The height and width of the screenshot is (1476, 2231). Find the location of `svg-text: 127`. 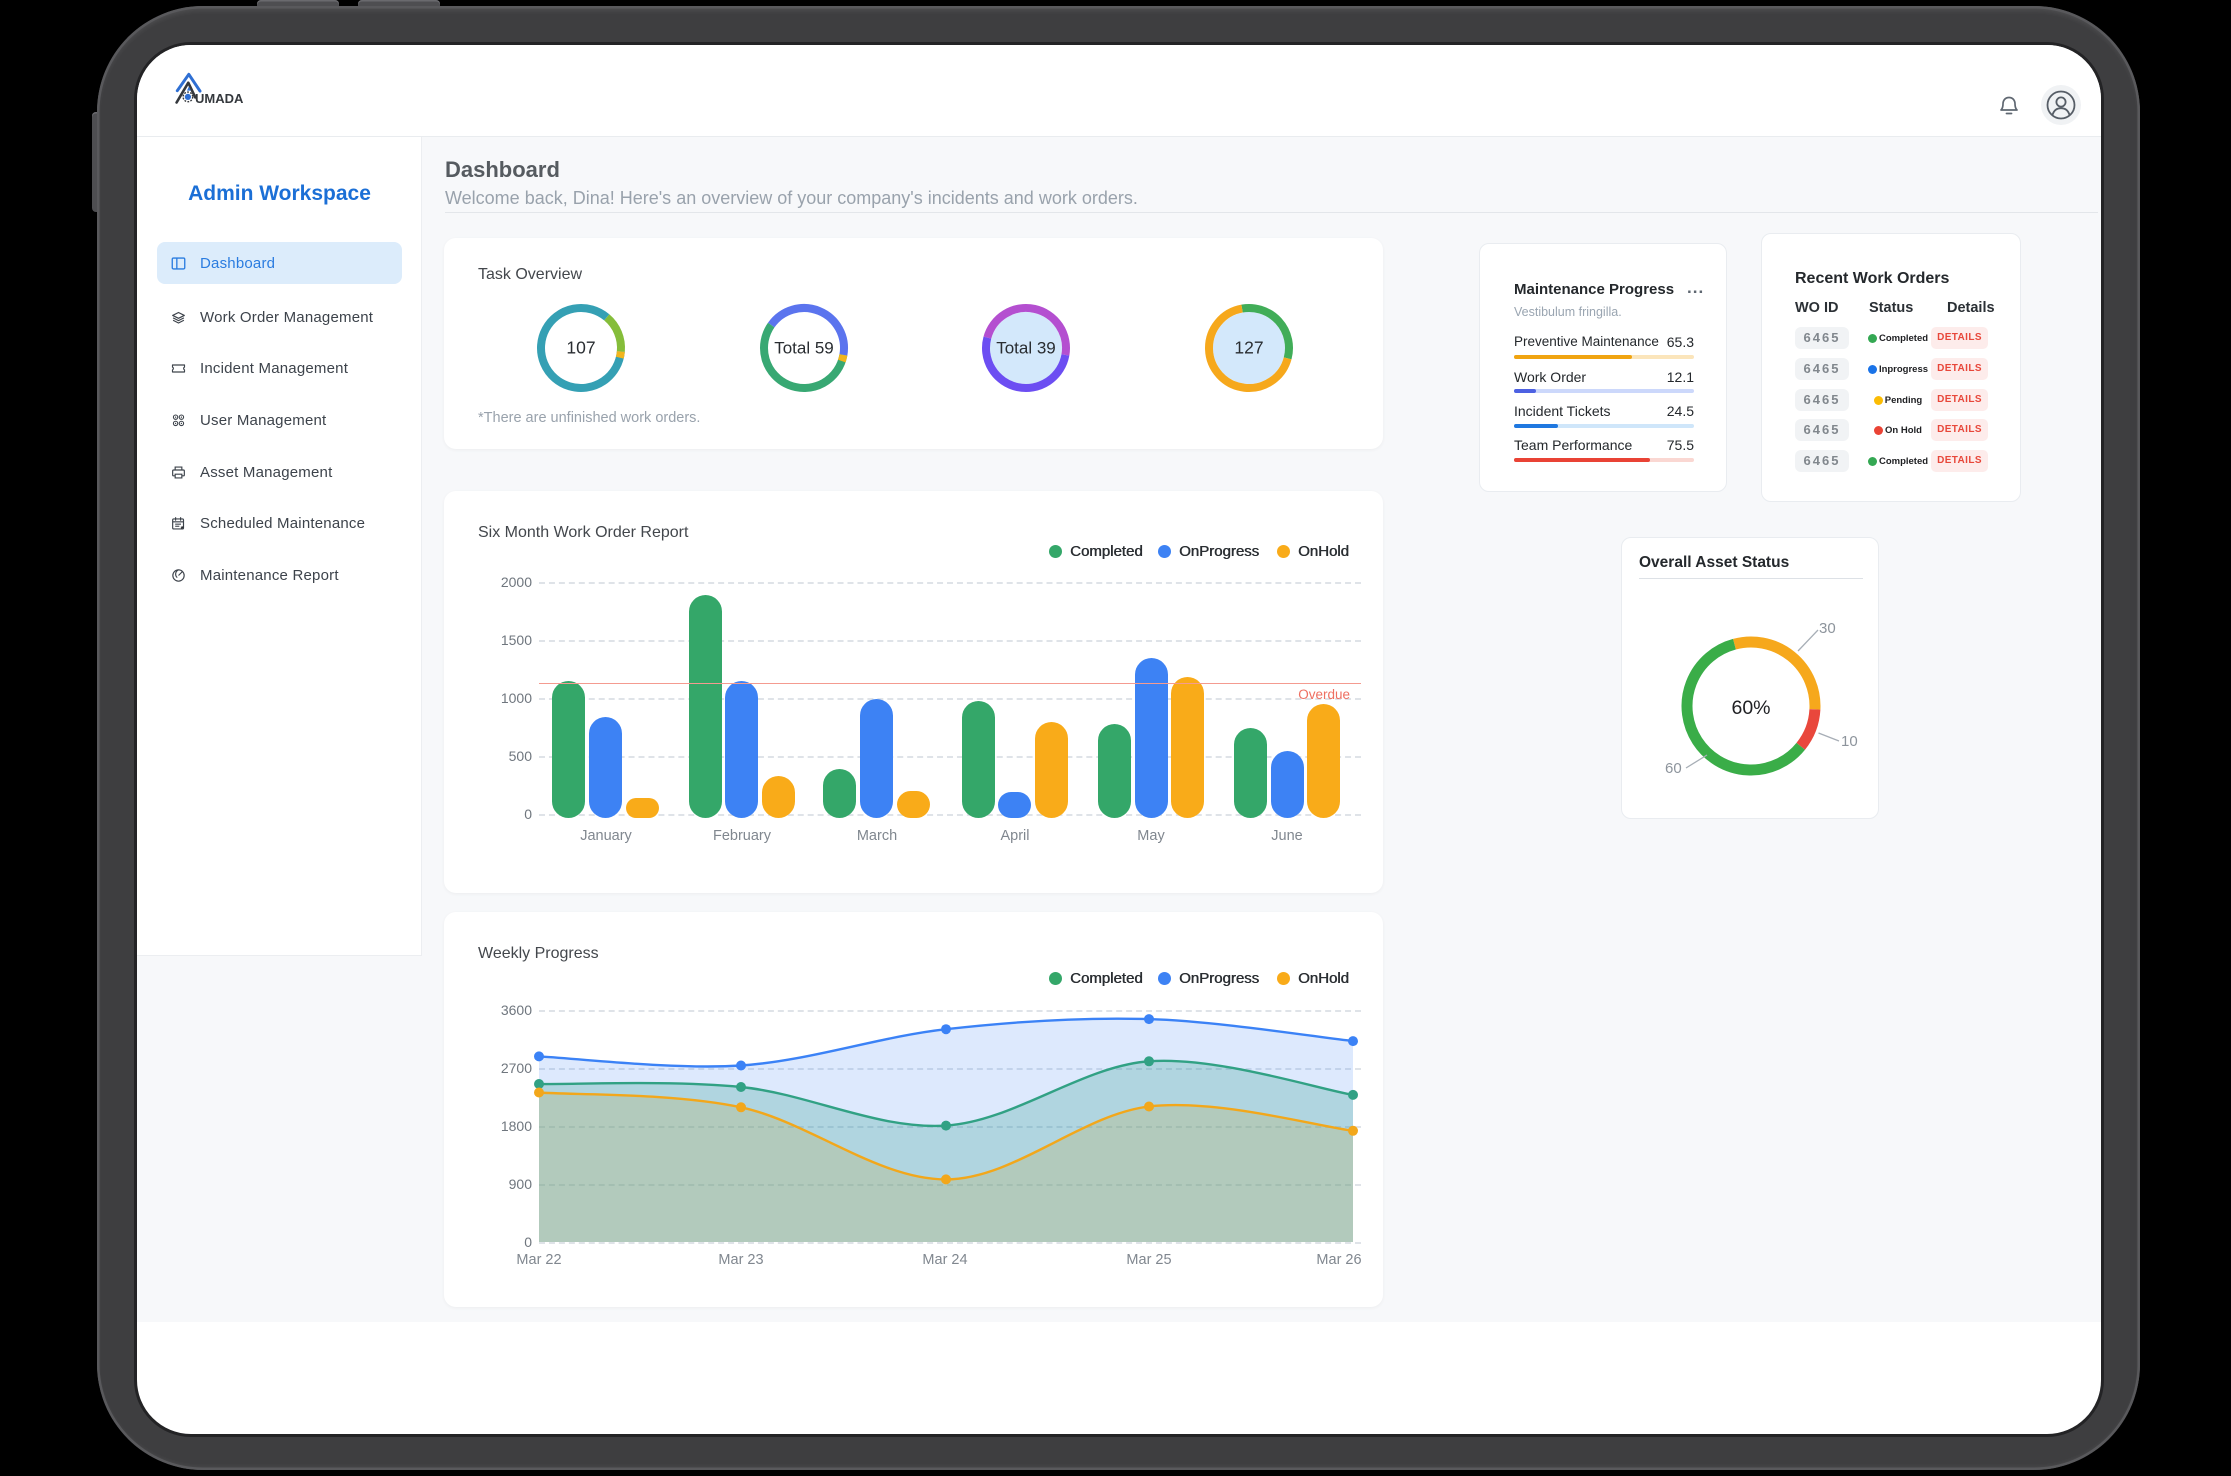

svg-text: 127 is located at coordinates (1248, 348).